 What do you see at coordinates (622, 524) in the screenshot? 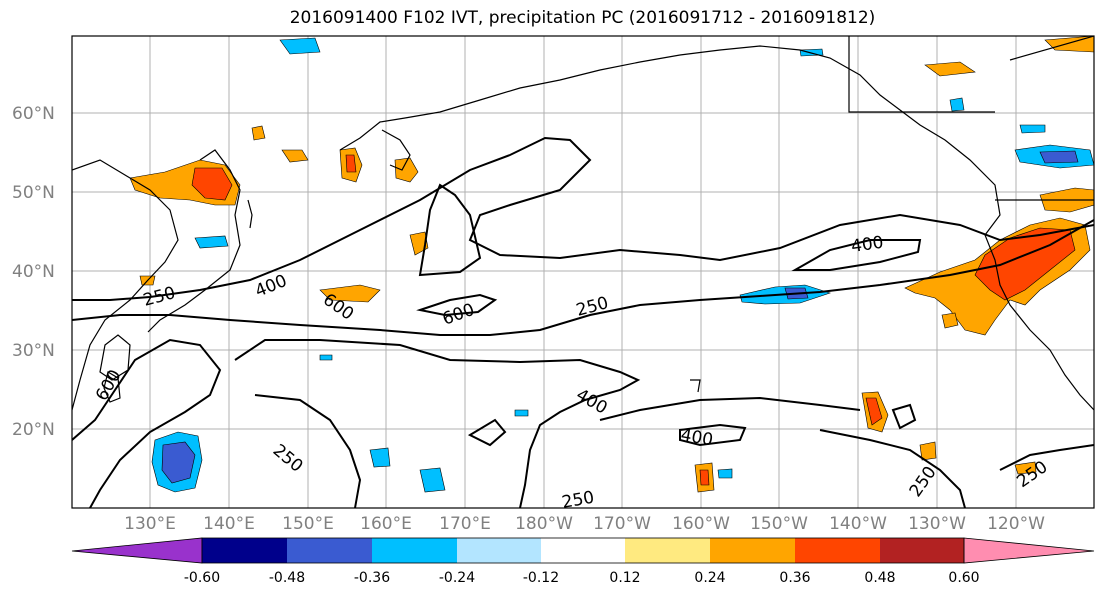
I see `lon-label: 170°W` at bounding box center [622, 524].